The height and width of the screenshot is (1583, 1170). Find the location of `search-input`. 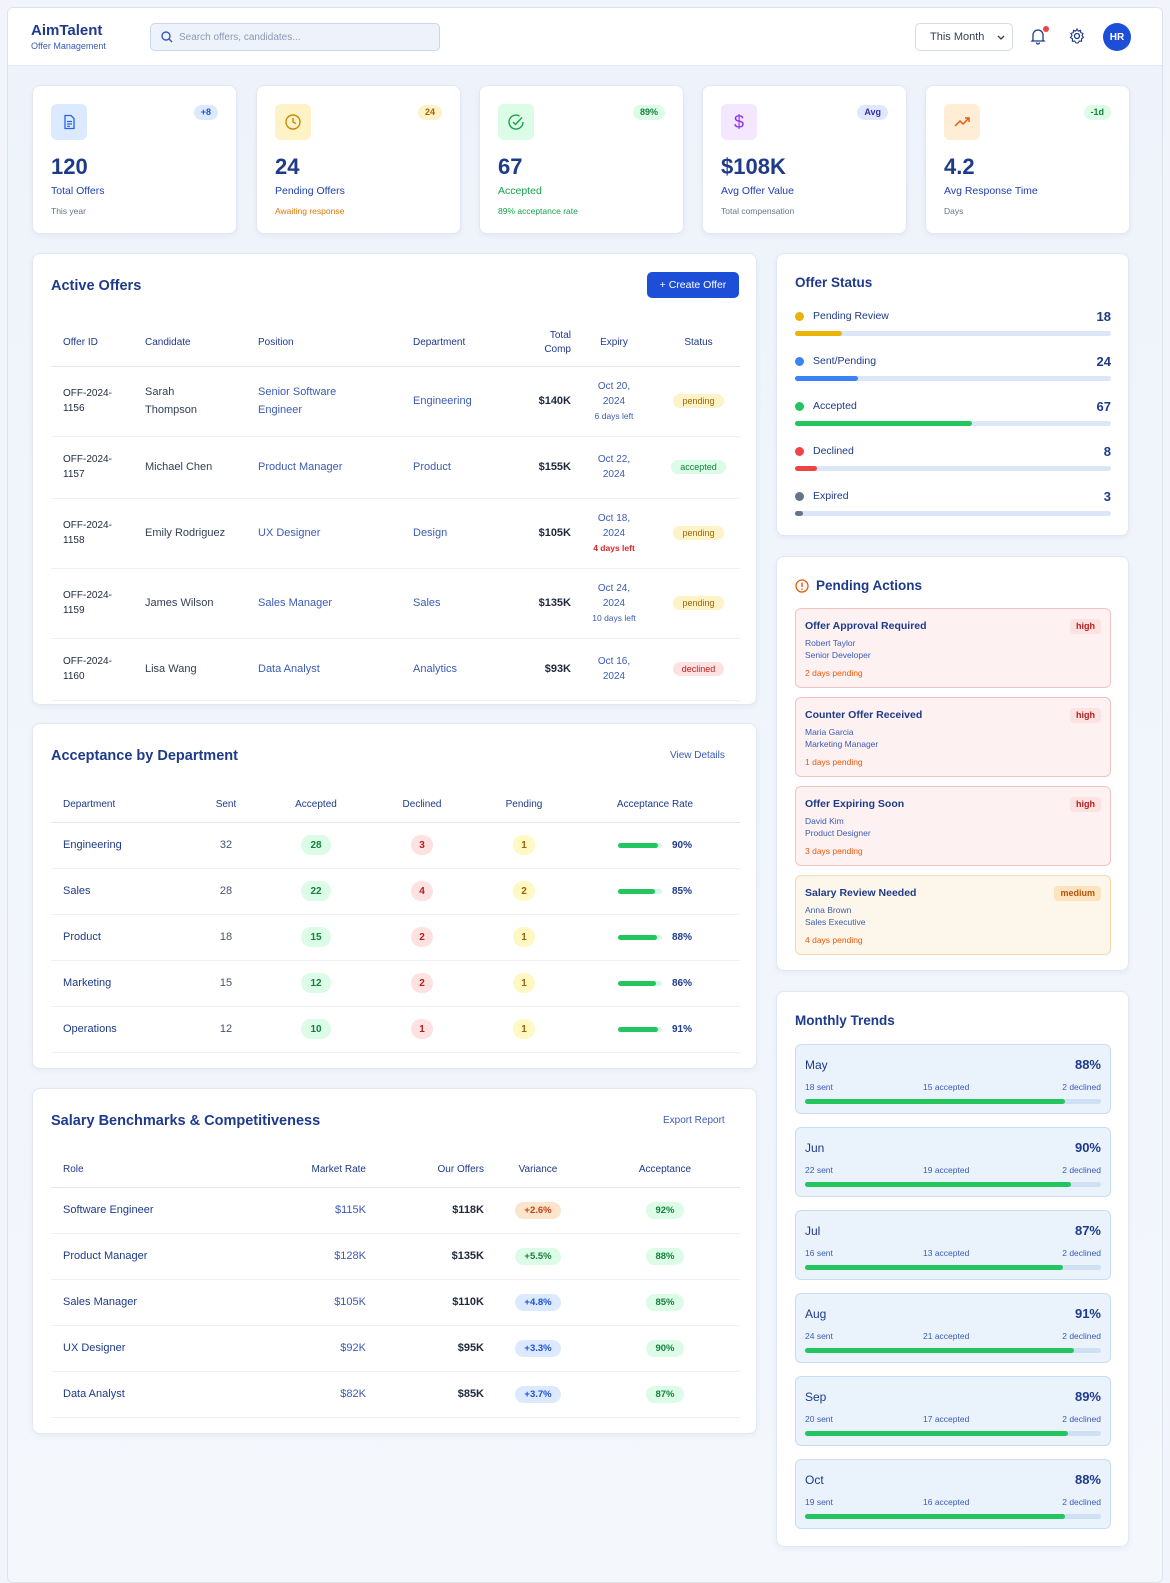

search-input is located at coordinates (299, 37).